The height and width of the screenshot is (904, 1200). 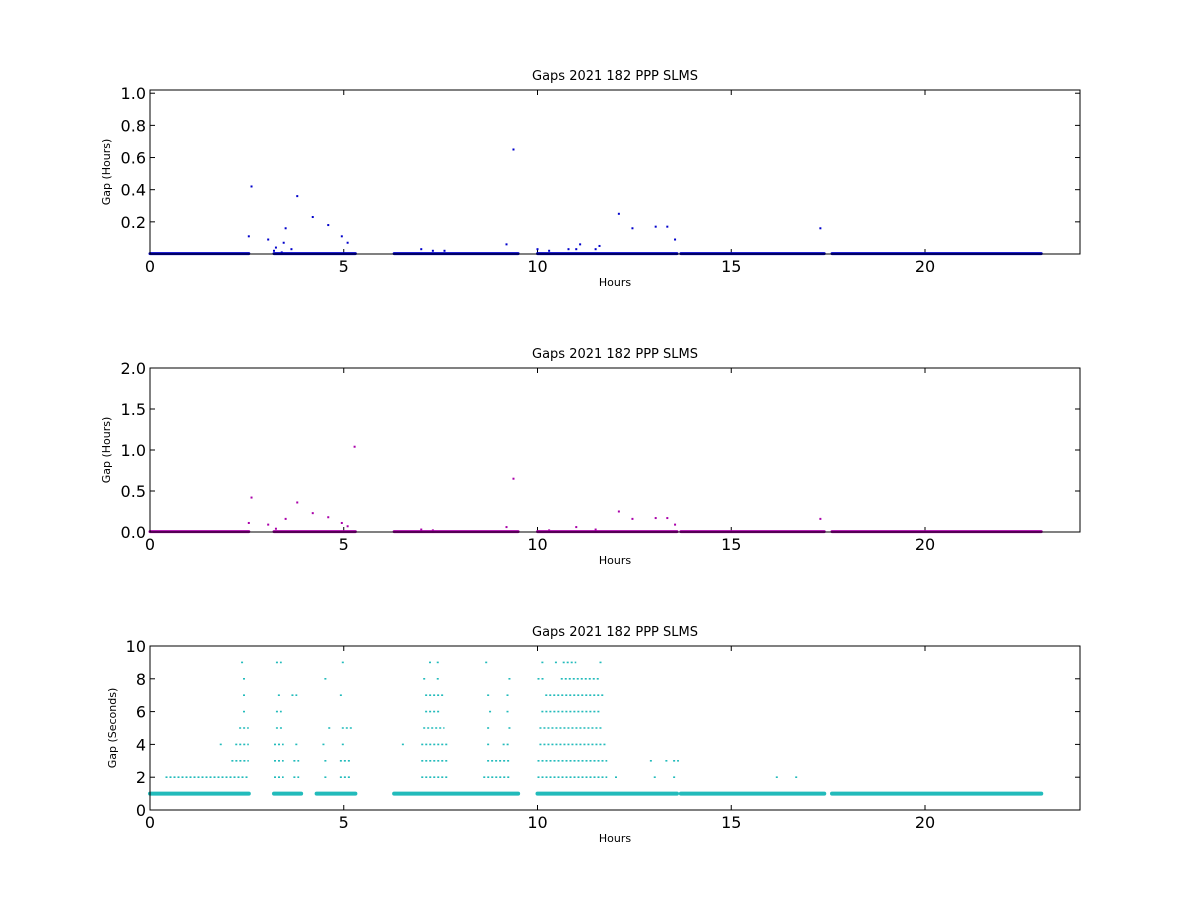 What do you see at coordinates (141, 777) in the screenshot?
I see `y-tick-label: 2` at bounding box center [141, 777].